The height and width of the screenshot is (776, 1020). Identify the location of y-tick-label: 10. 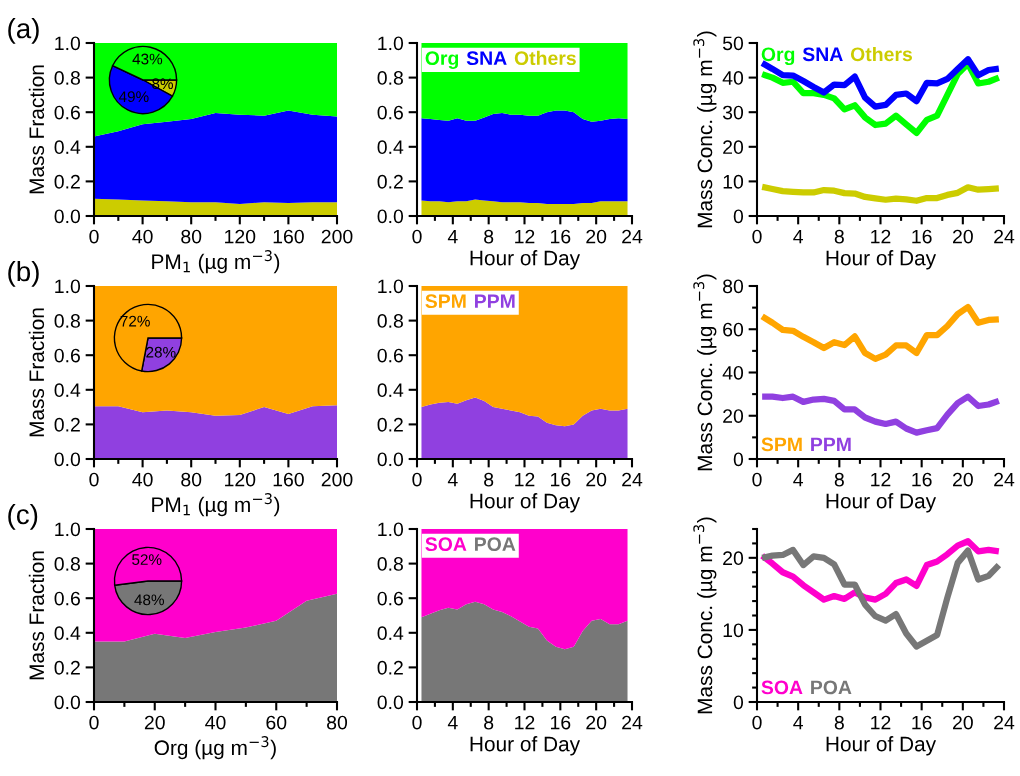
(733, 630).